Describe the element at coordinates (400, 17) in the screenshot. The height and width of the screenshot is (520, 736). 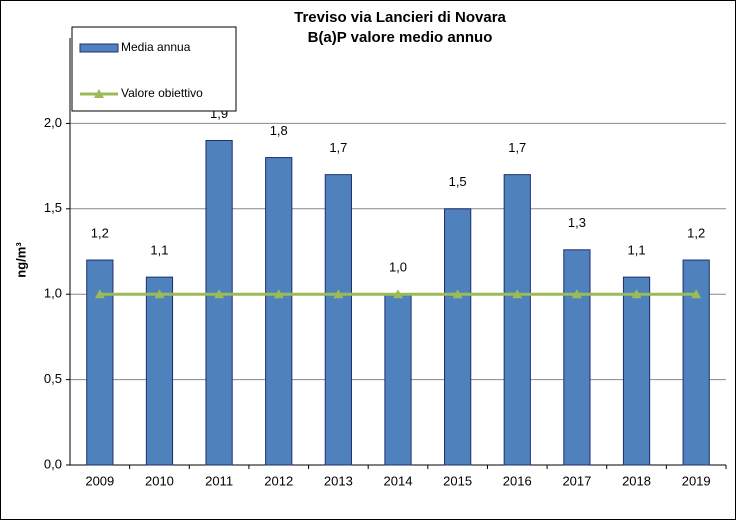
I see `chart-title: Treviso via Lancieri di Novara` at that location.